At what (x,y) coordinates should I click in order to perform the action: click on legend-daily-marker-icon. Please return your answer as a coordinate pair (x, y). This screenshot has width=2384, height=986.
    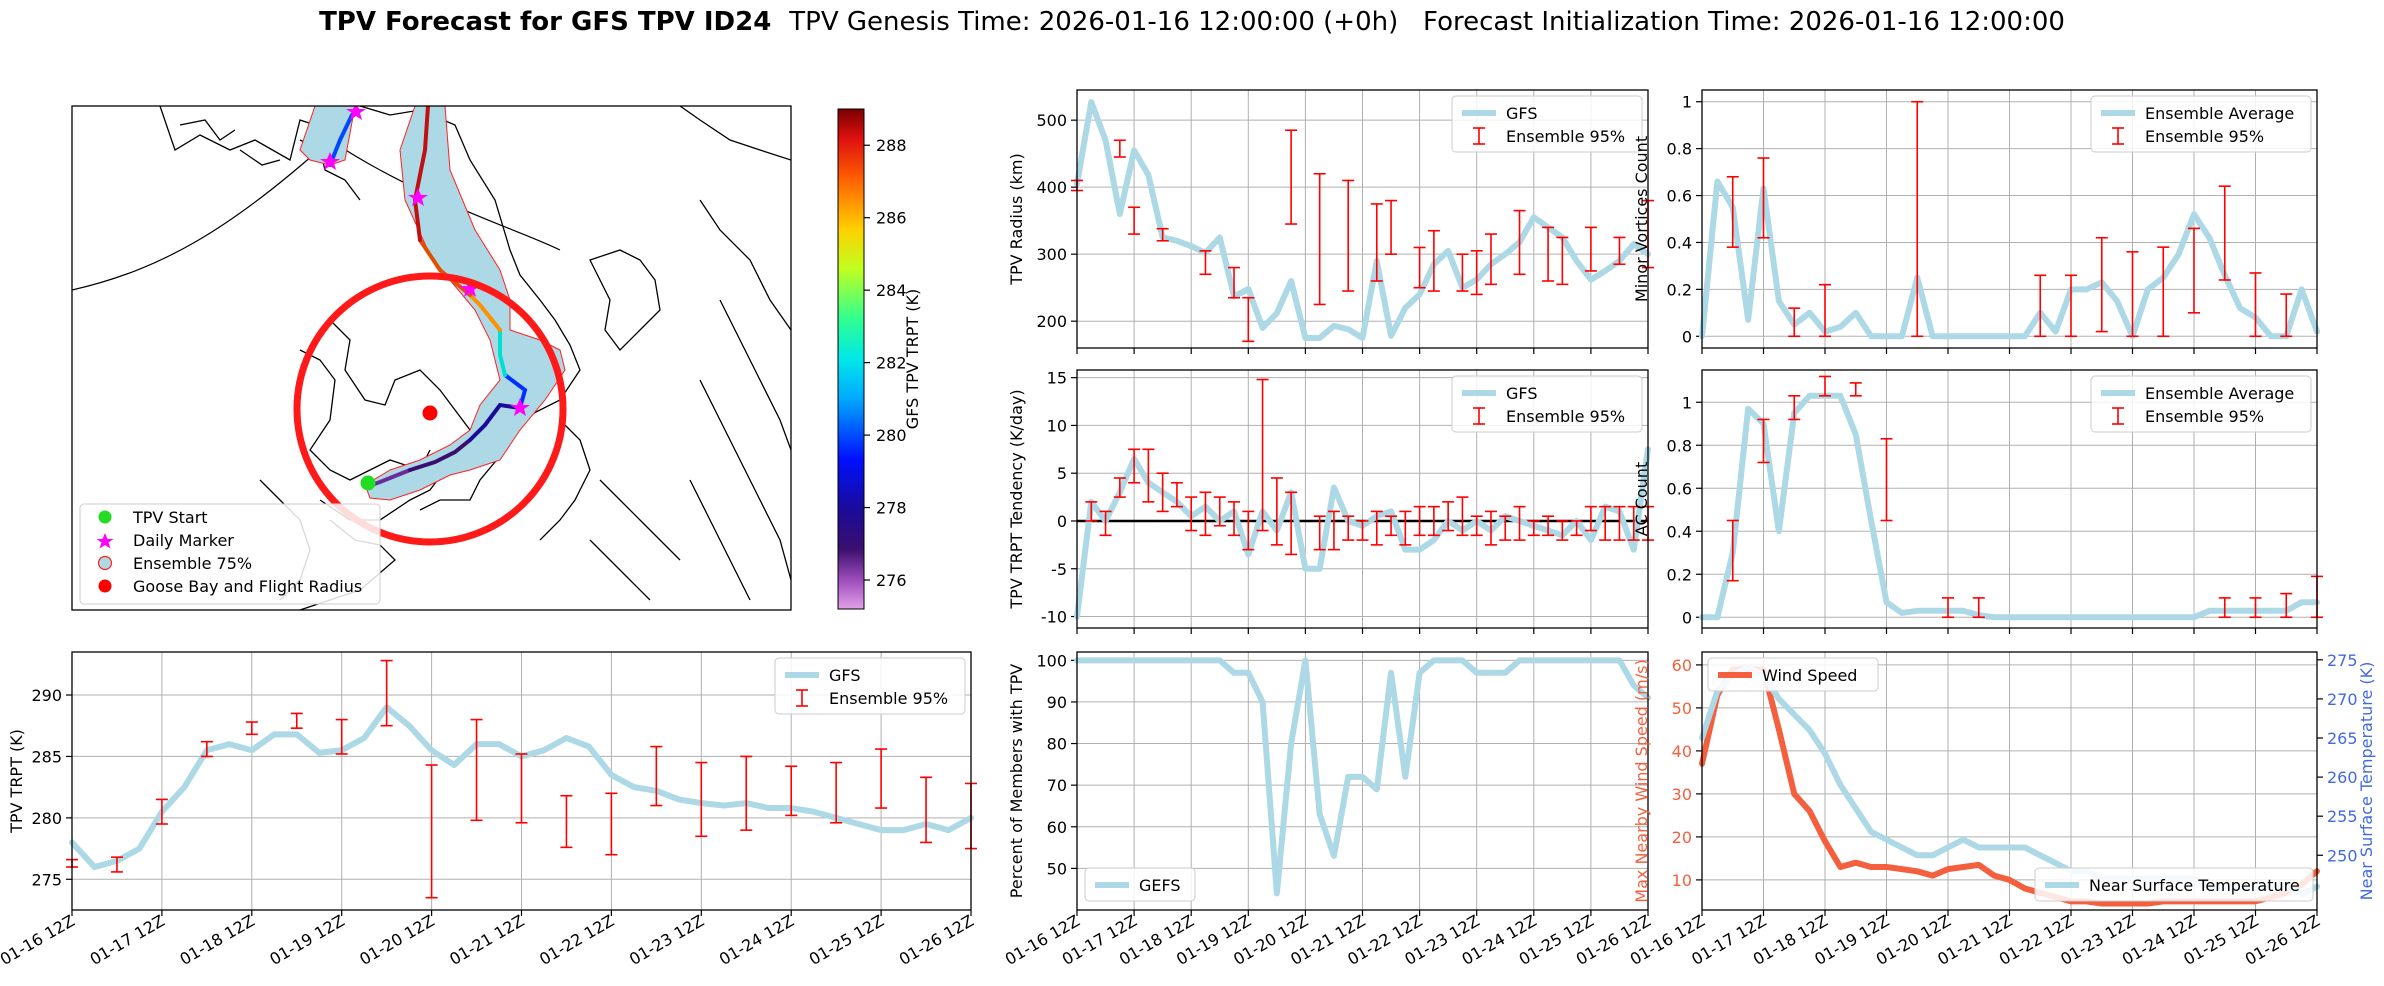
    Looking at the image, I should click on (105, 541).